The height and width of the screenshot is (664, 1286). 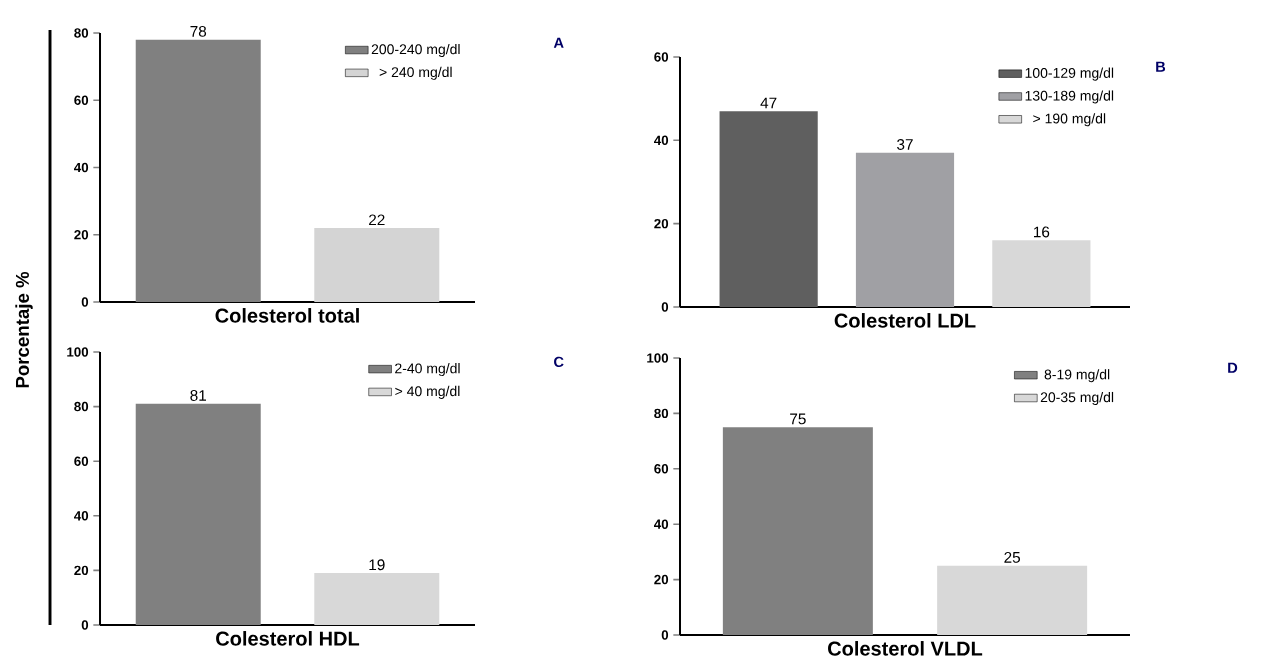 What do you see at coordinates (427, 392) in the screenshot?
I see `legend-label: > 40 mg/dl` at bounding box center [427, 392].